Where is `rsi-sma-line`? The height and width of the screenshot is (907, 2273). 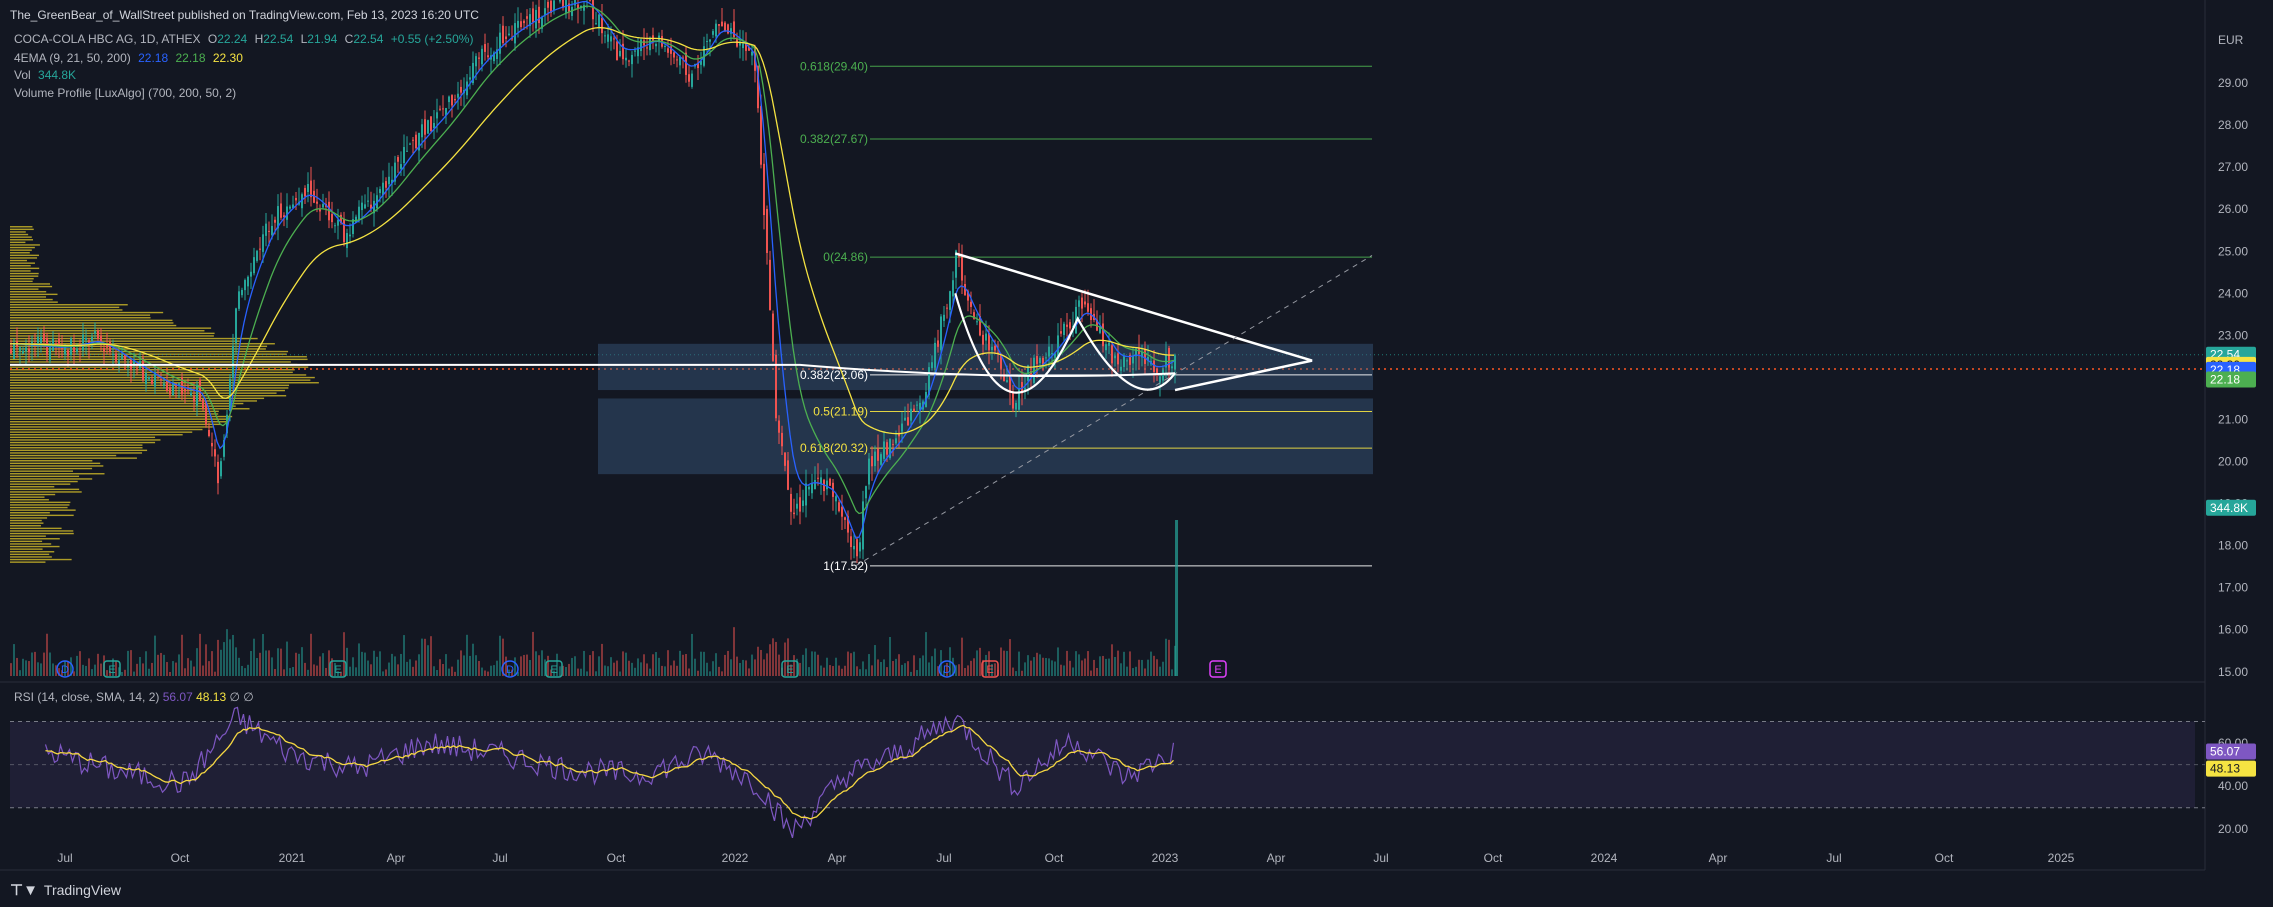
rsi-sma-line is located at coordinates (609, 772).